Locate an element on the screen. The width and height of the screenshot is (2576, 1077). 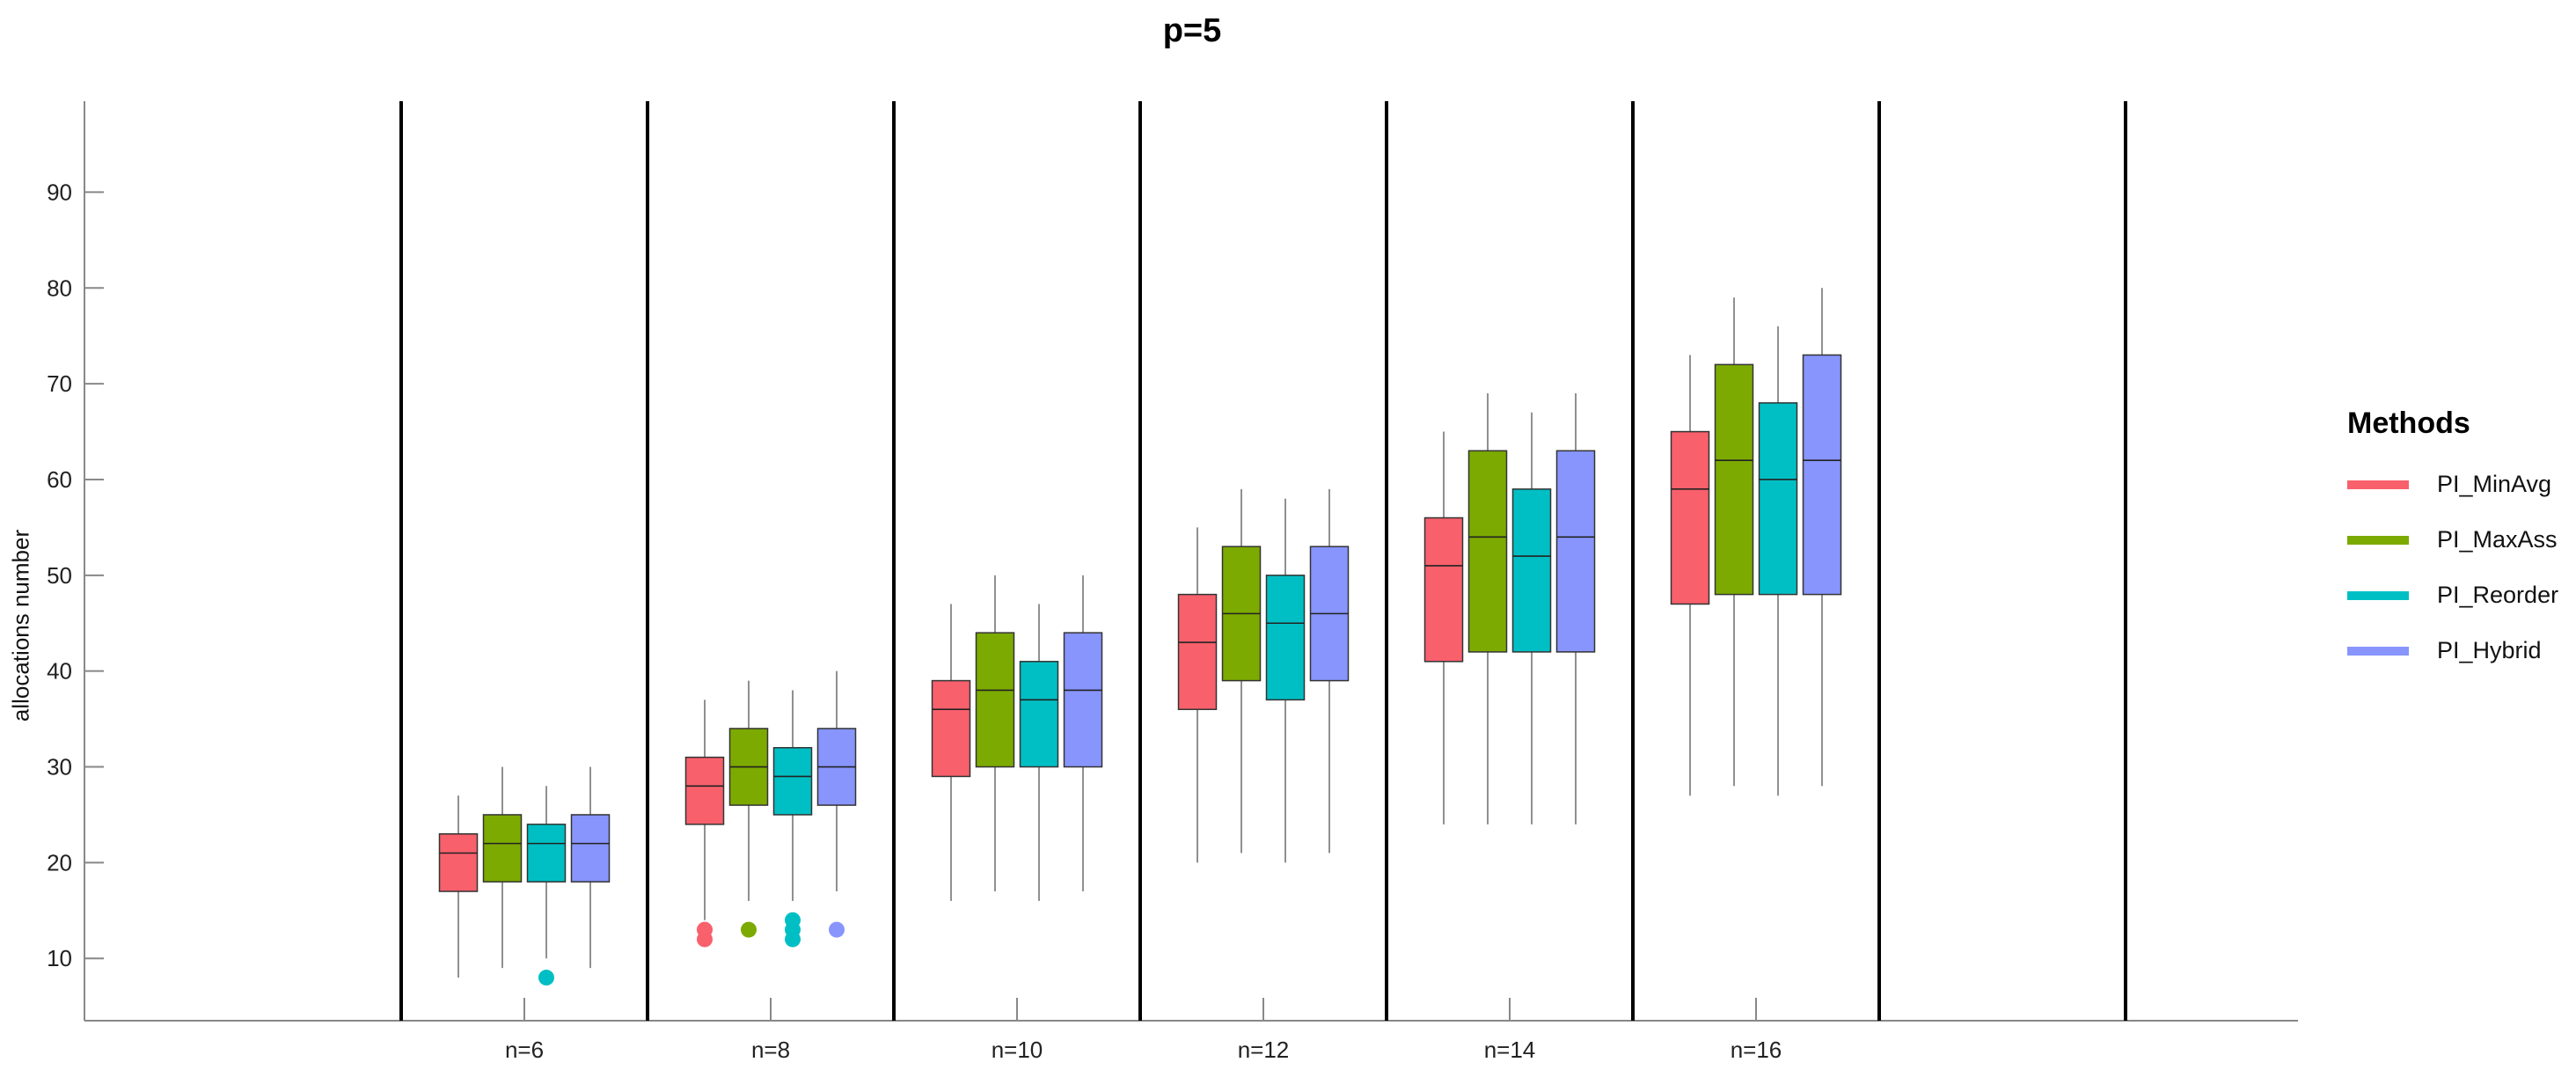
legend-item: PI_Reorder is located at coordinates (2452, 595).